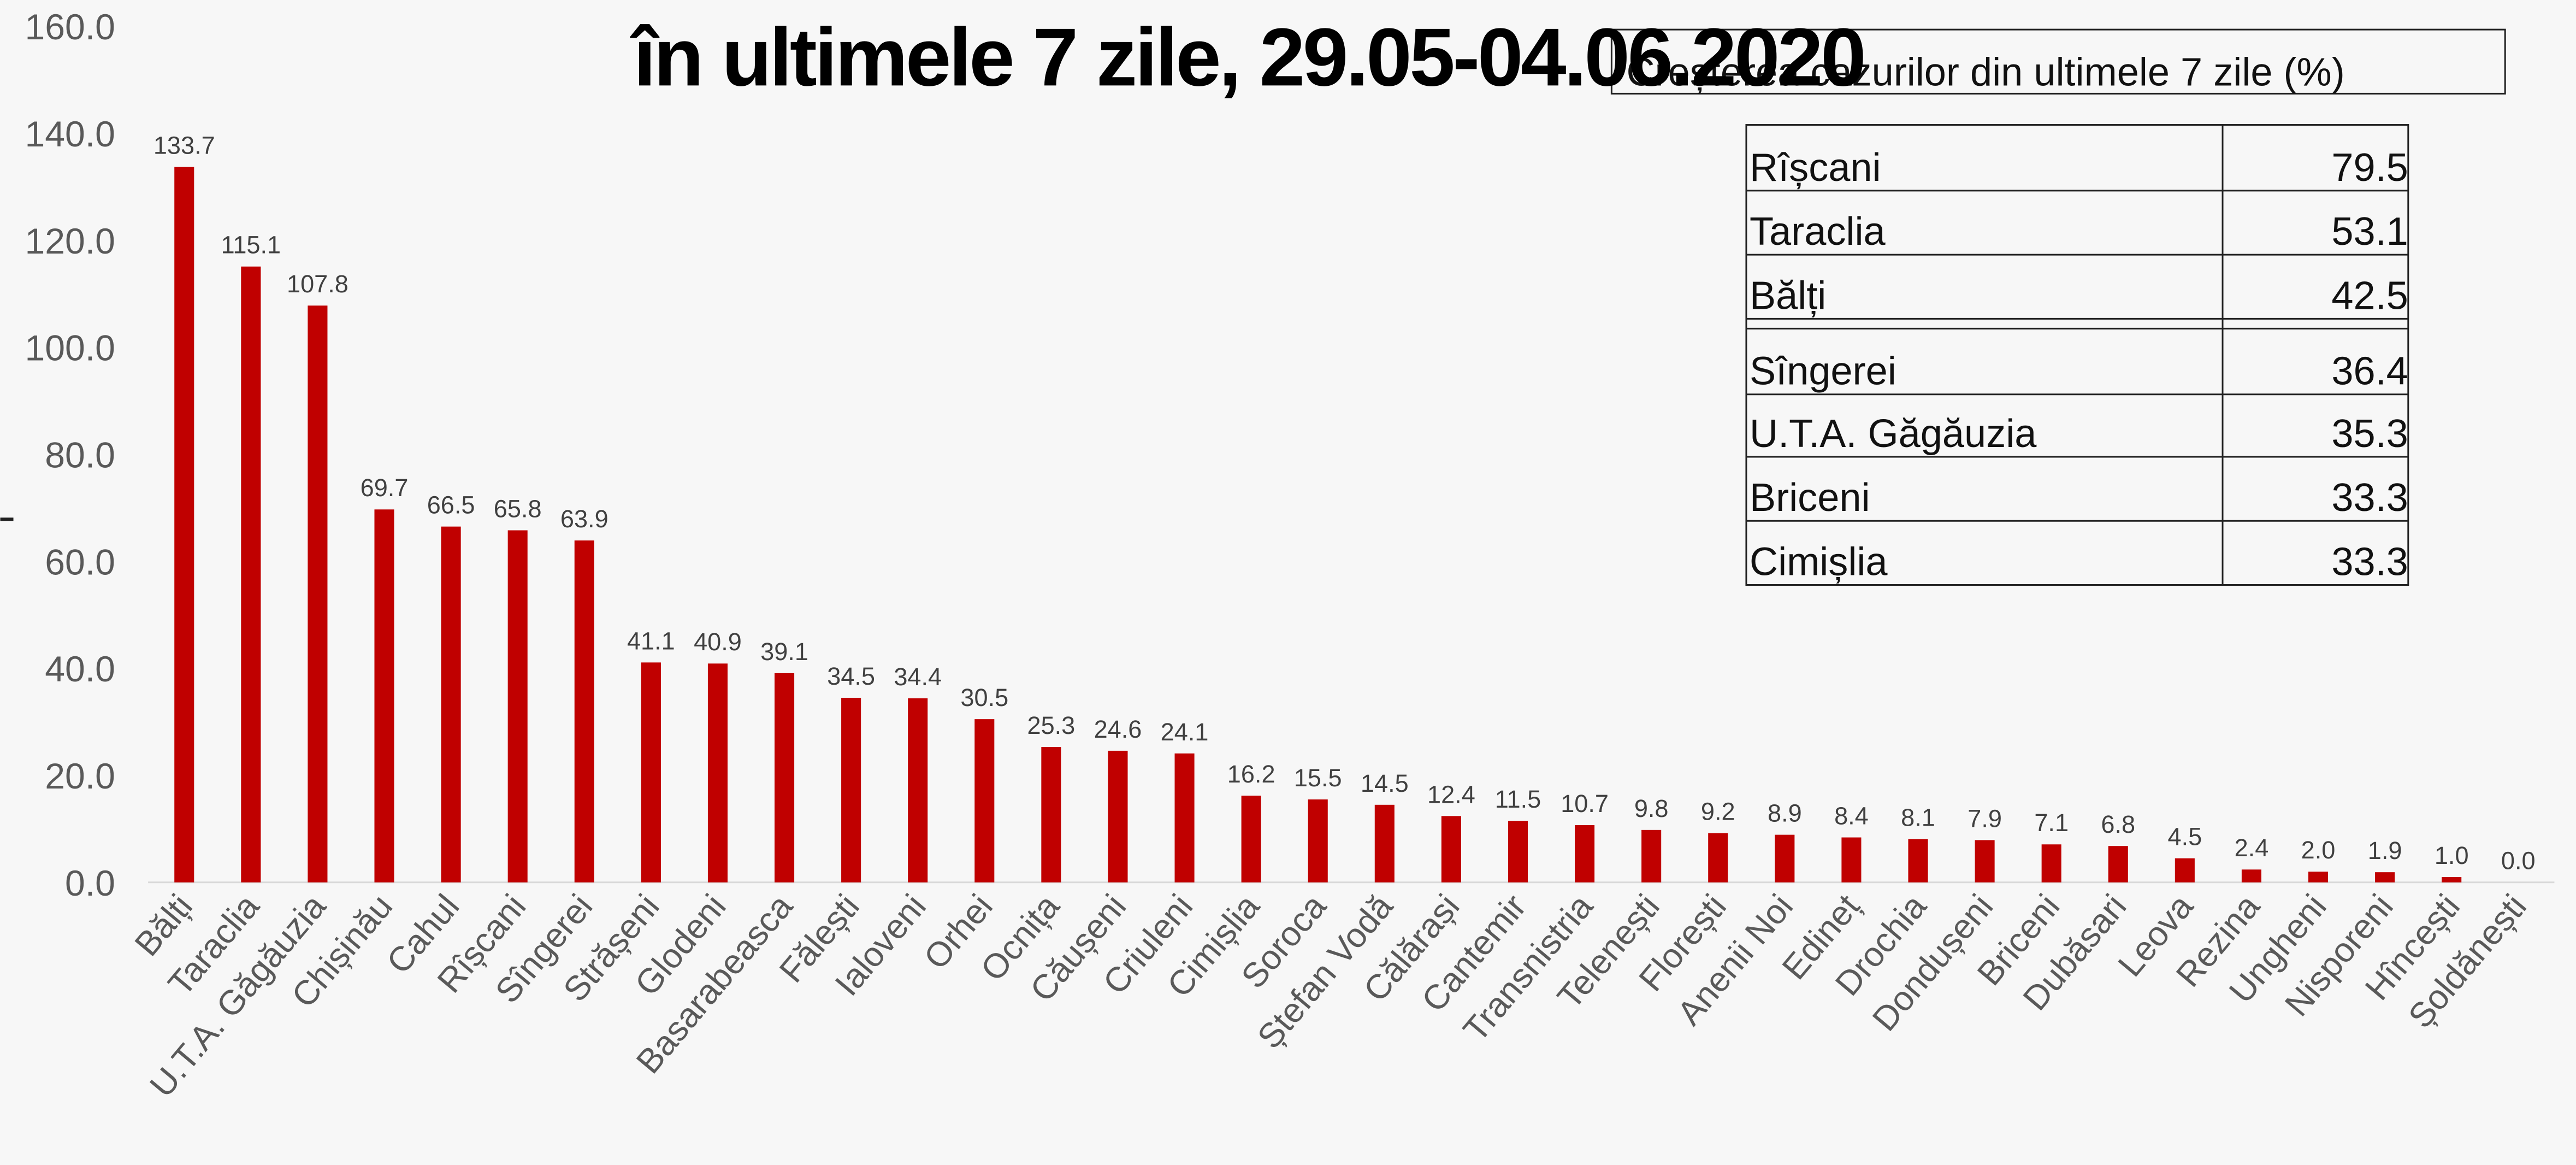 The height and width of the screenshot is (1165, 2576). Describe the element at coordinates (70, 348) in the screenshot. I see `y-tick-label: 100.0` at that location.